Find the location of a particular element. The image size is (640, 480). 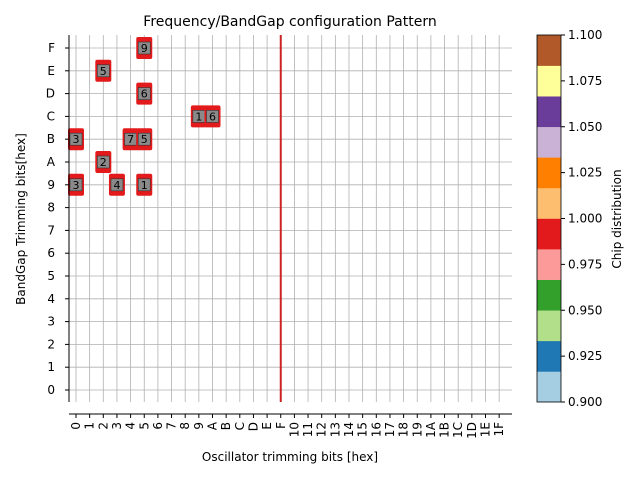

x-tick-label: 1F is located at coordinates (499, 429).